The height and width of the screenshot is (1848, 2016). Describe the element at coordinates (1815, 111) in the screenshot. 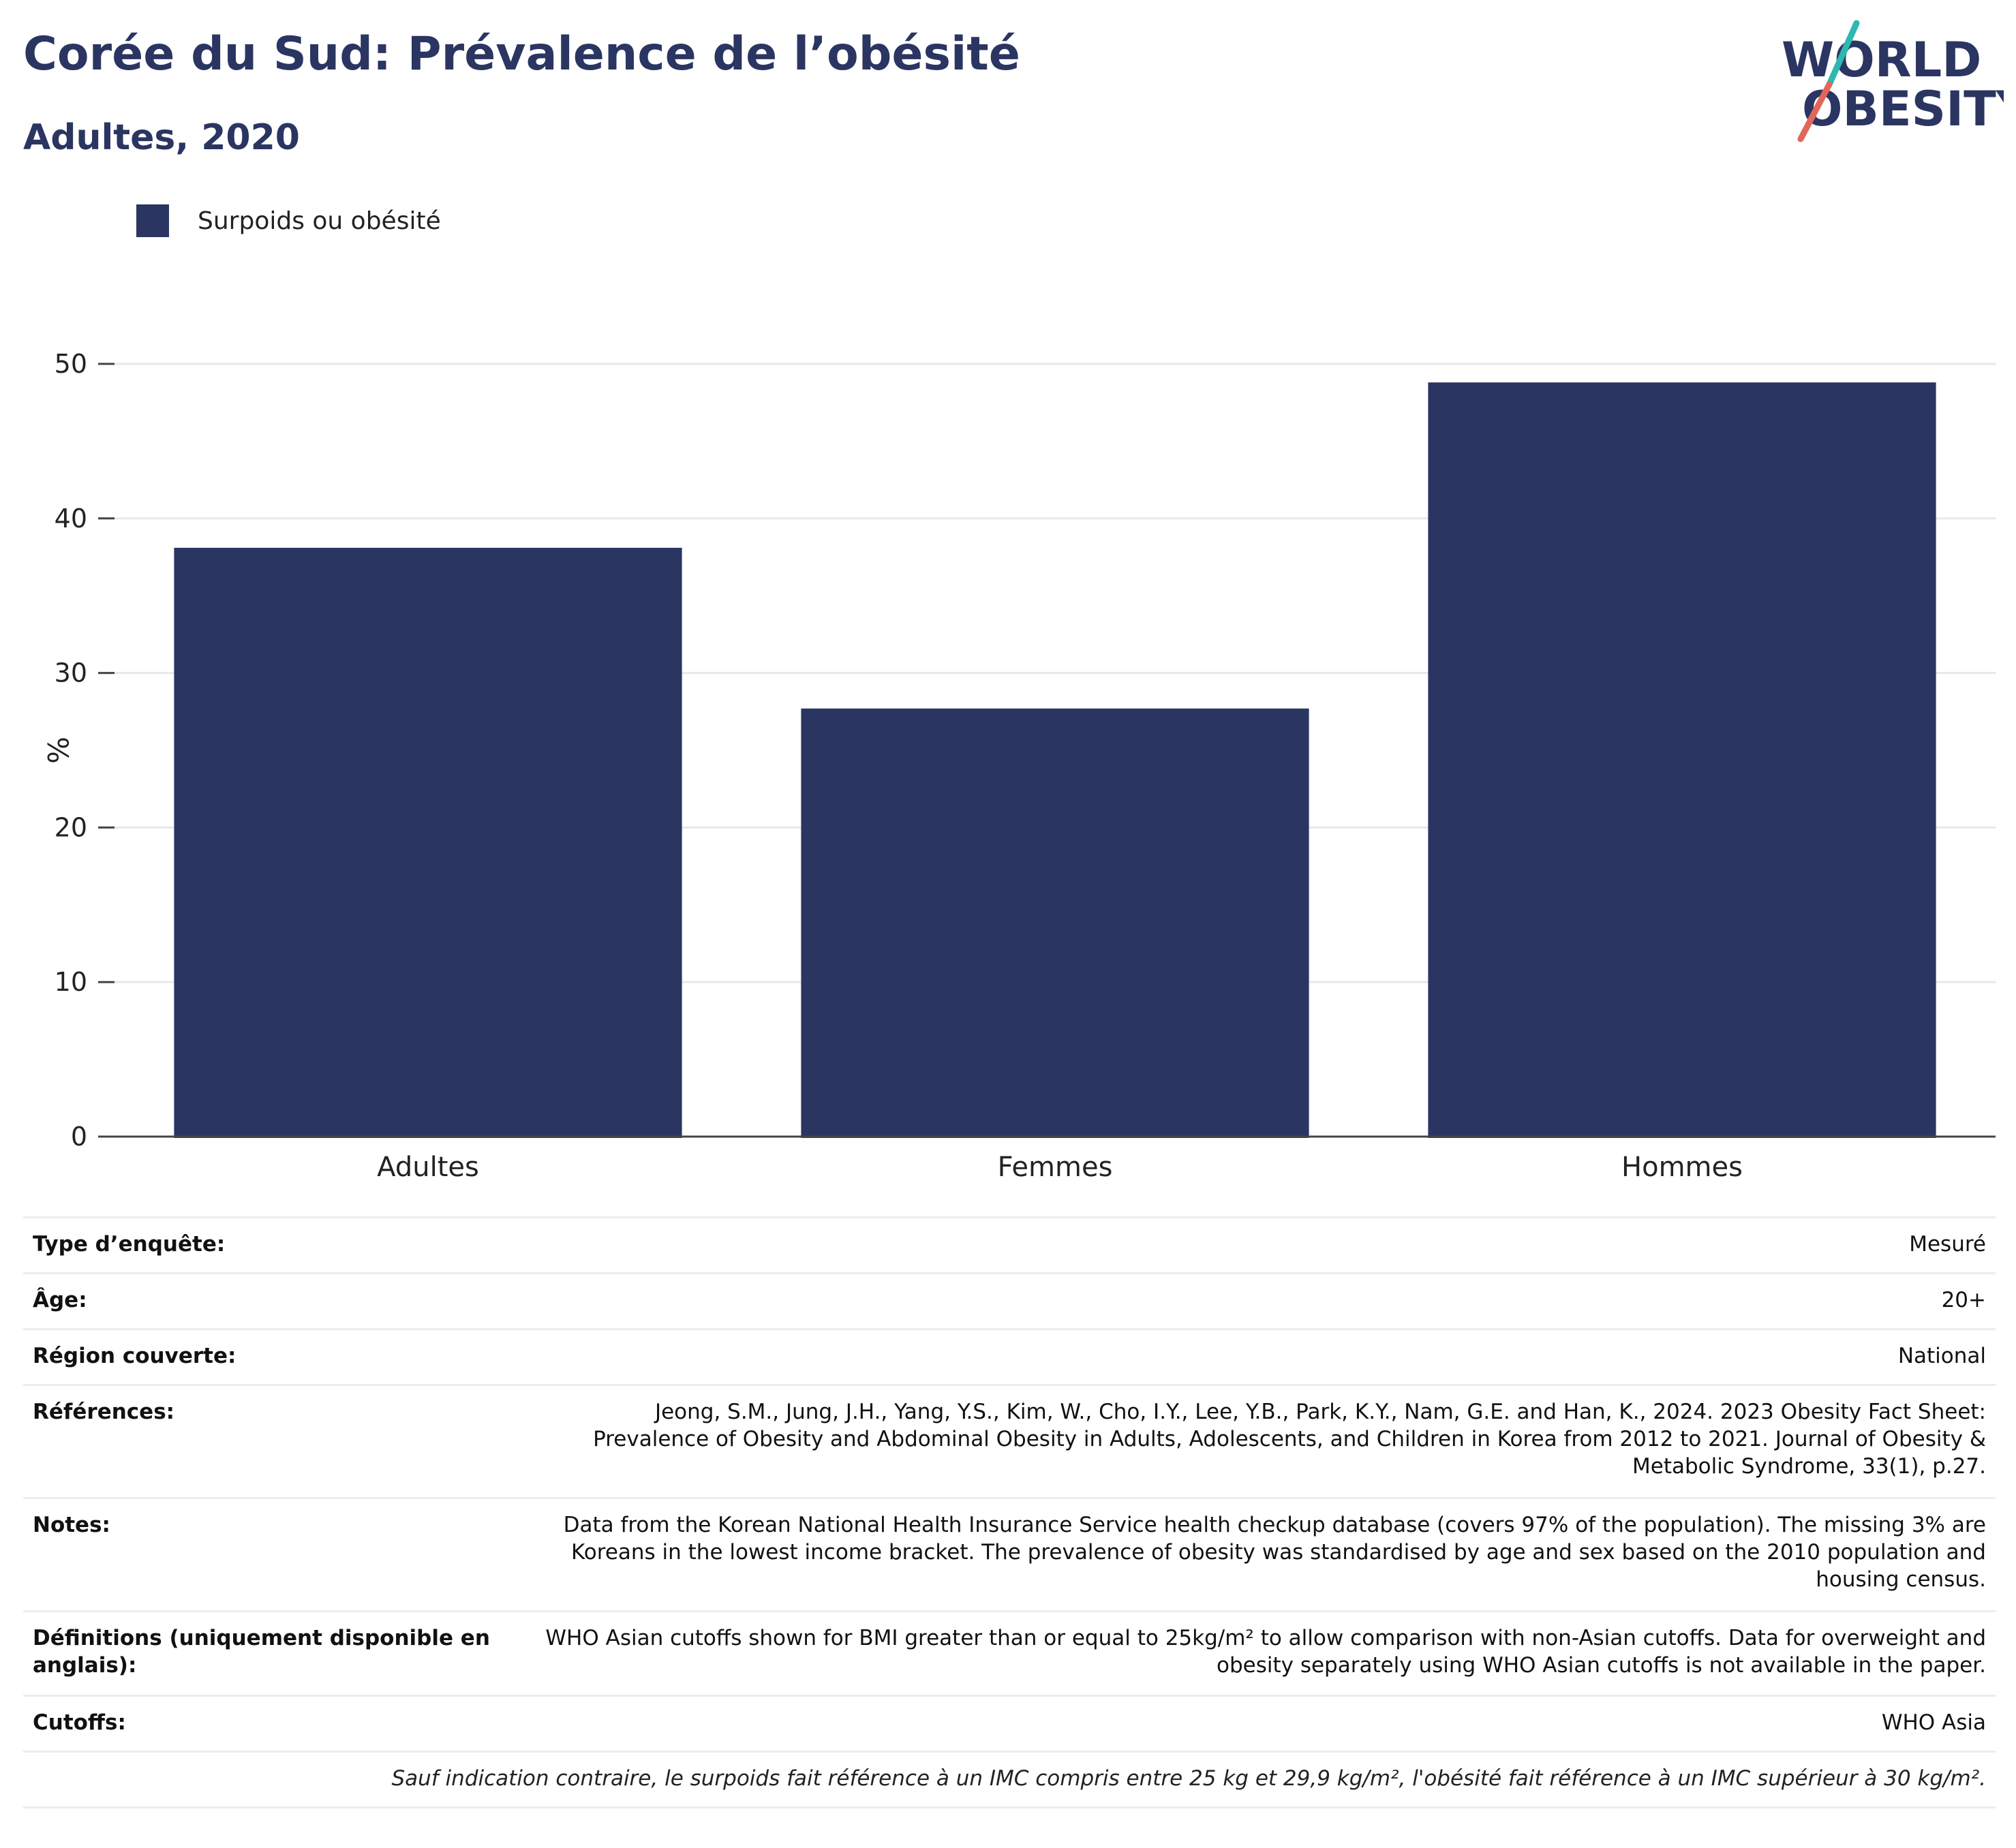

I see `logo-slash-bottom` at that location.